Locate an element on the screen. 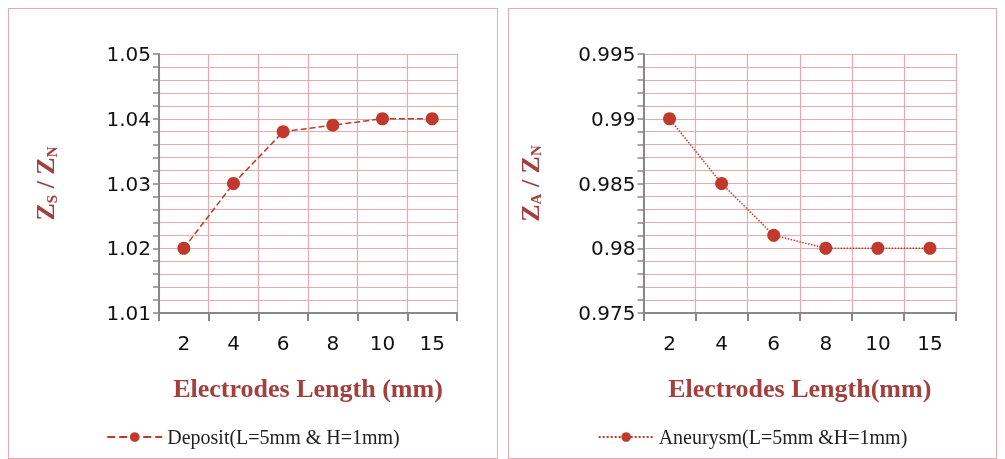  y-tick-label: 1.05 is located at coordinates (128, 54).